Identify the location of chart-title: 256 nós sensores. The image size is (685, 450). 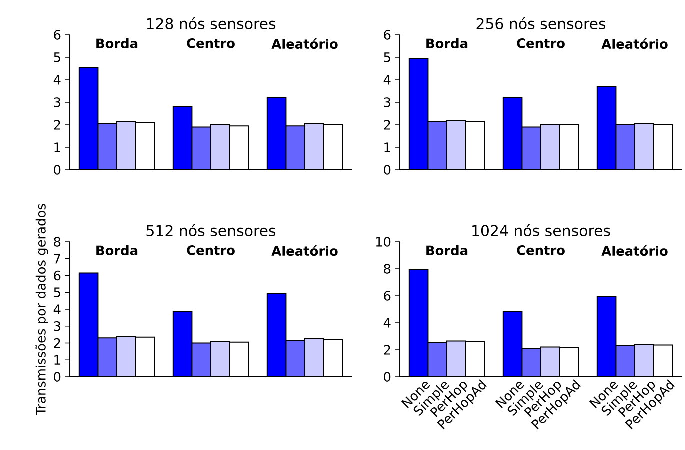
(541, 23).